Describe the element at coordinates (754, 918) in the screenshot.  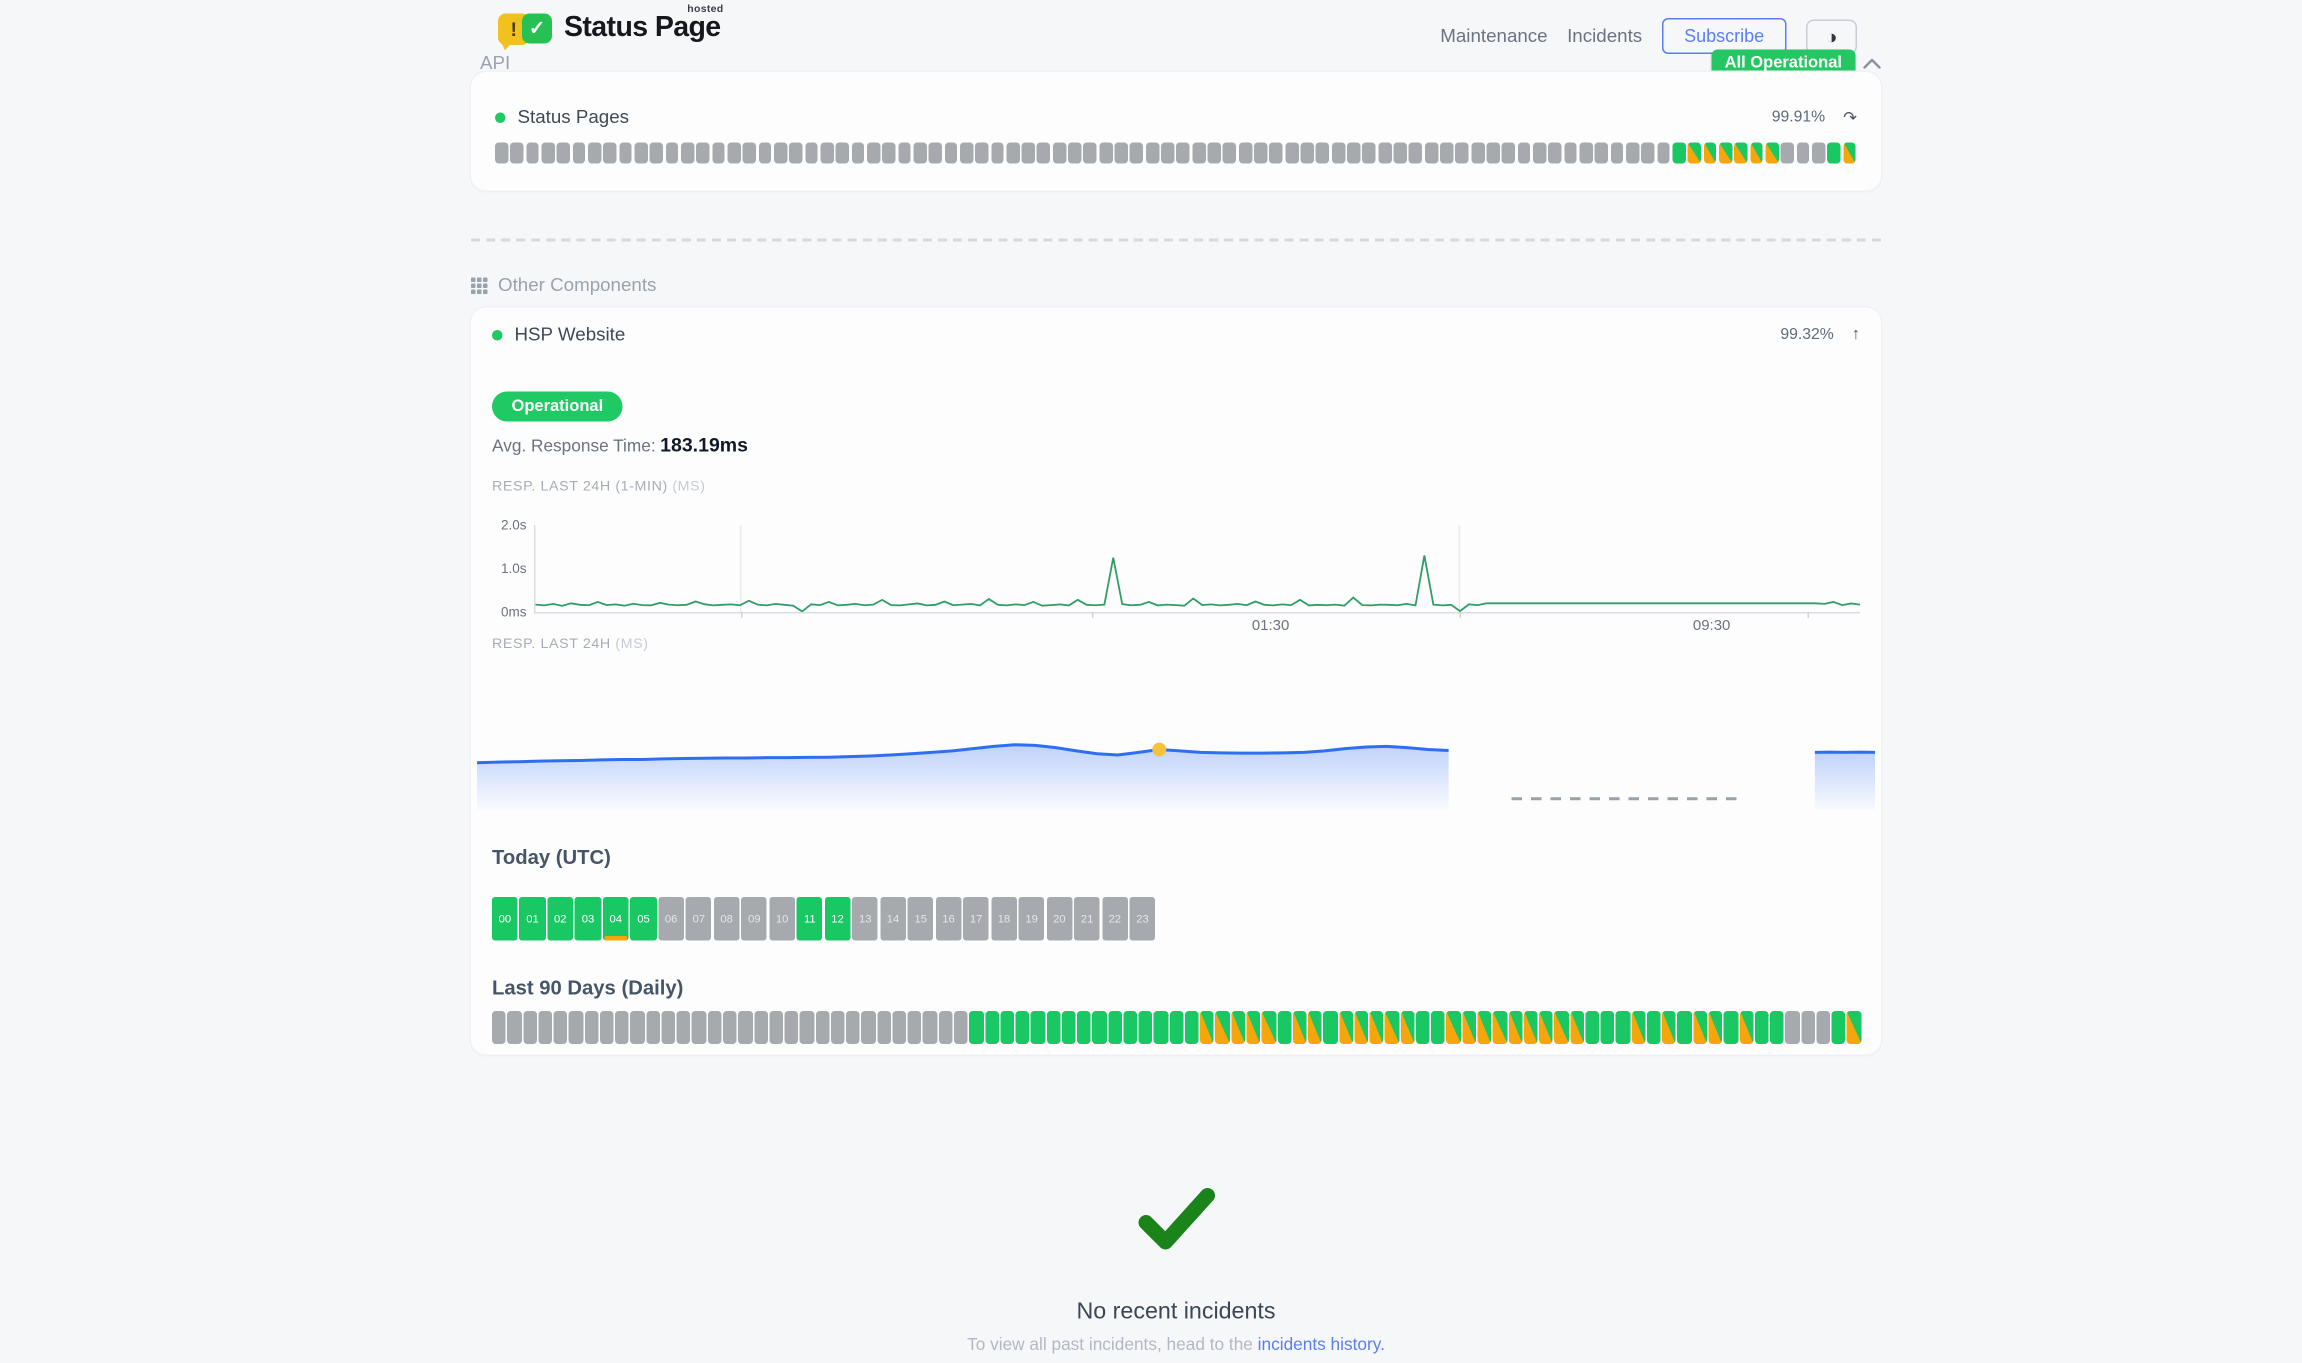
I see `hour-cell: 09` at that location.